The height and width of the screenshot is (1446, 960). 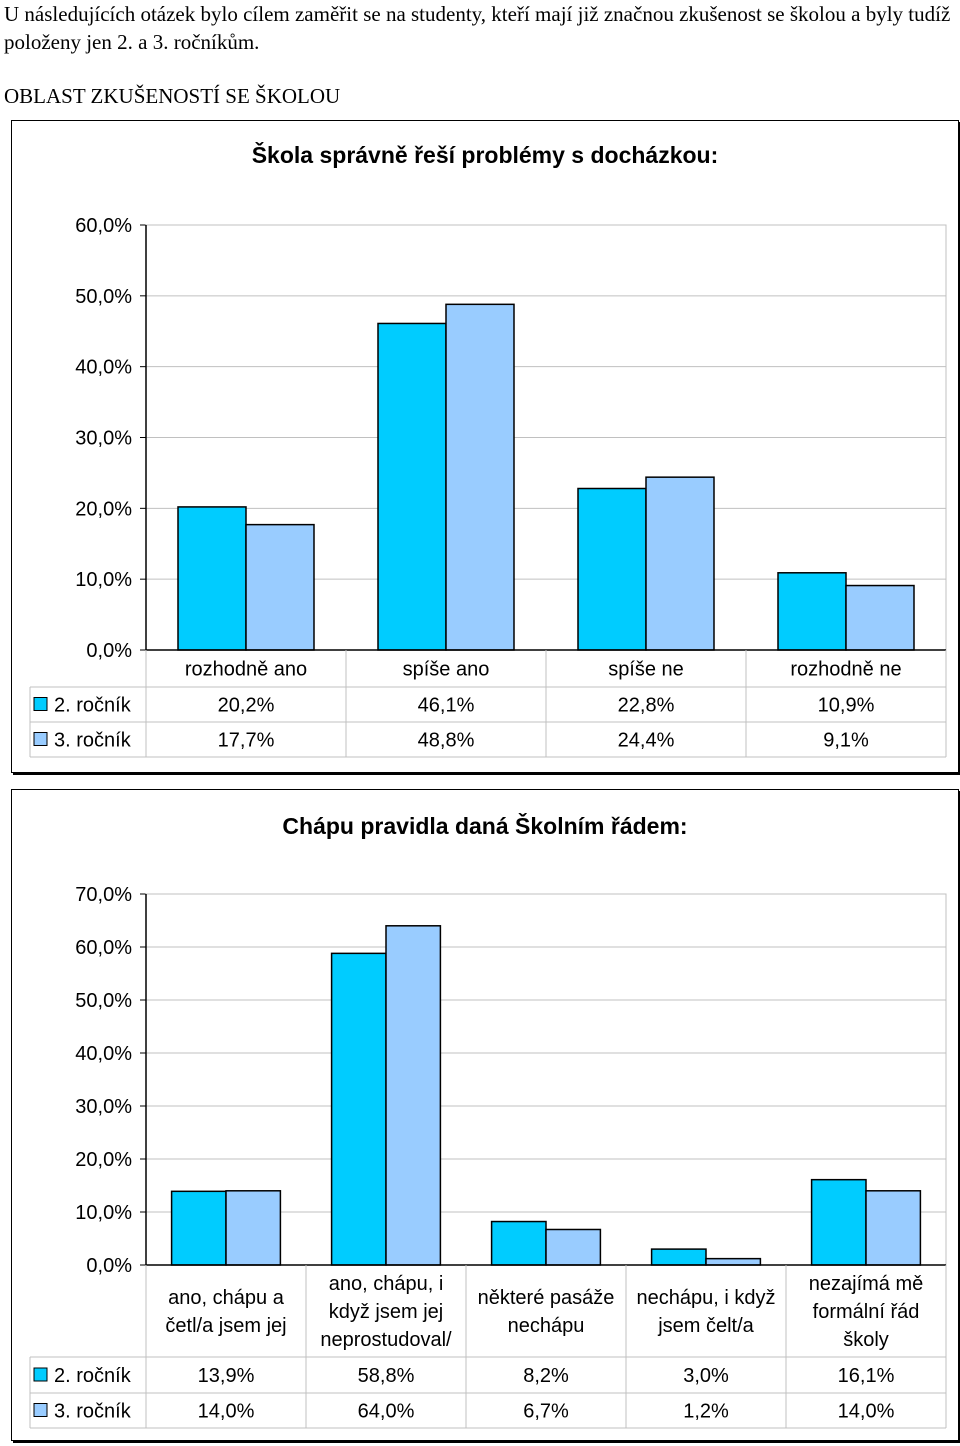 I want to click on category-label: nezajímá mě, so click(x=866, y=1284).